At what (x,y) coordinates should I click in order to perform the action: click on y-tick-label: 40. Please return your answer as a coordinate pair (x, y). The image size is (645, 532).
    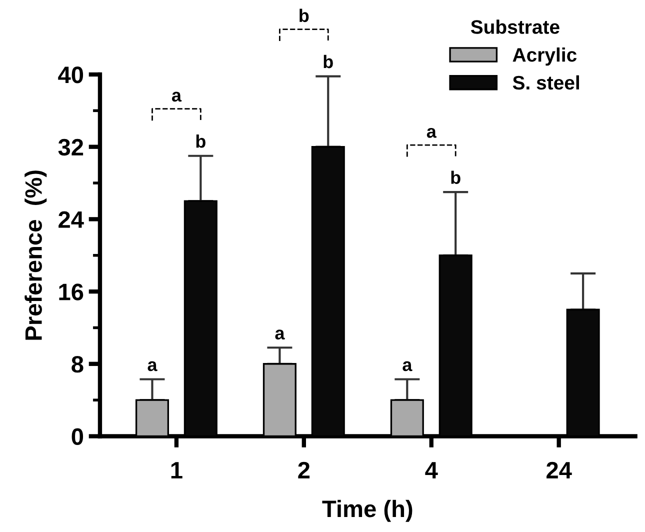
    Looking at the image, I should click on (71, 75).